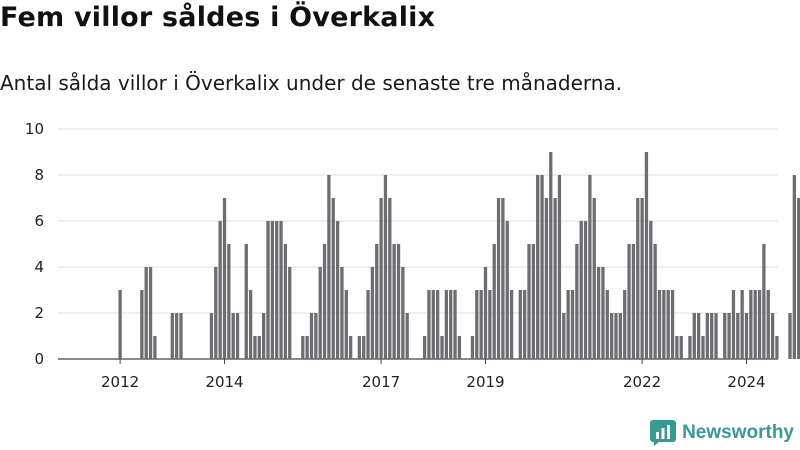 This screenshot has height=450, width=800. Describe the element at coordinates (663, 433) in the screenshot. I see `newsworthy-logo-icon` at that location.